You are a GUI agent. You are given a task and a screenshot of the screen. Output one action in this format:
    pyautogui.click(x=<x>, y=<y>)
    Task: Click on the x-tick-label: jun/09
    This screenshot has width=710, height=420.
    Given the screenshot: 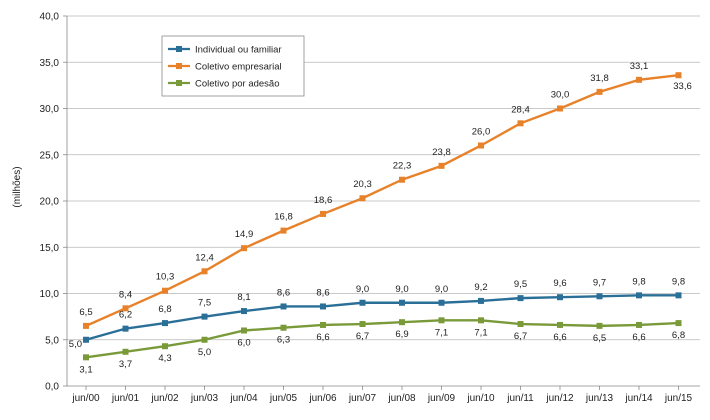 What is the action you would take?
    pyautogui.click(x=441, y=398)
    